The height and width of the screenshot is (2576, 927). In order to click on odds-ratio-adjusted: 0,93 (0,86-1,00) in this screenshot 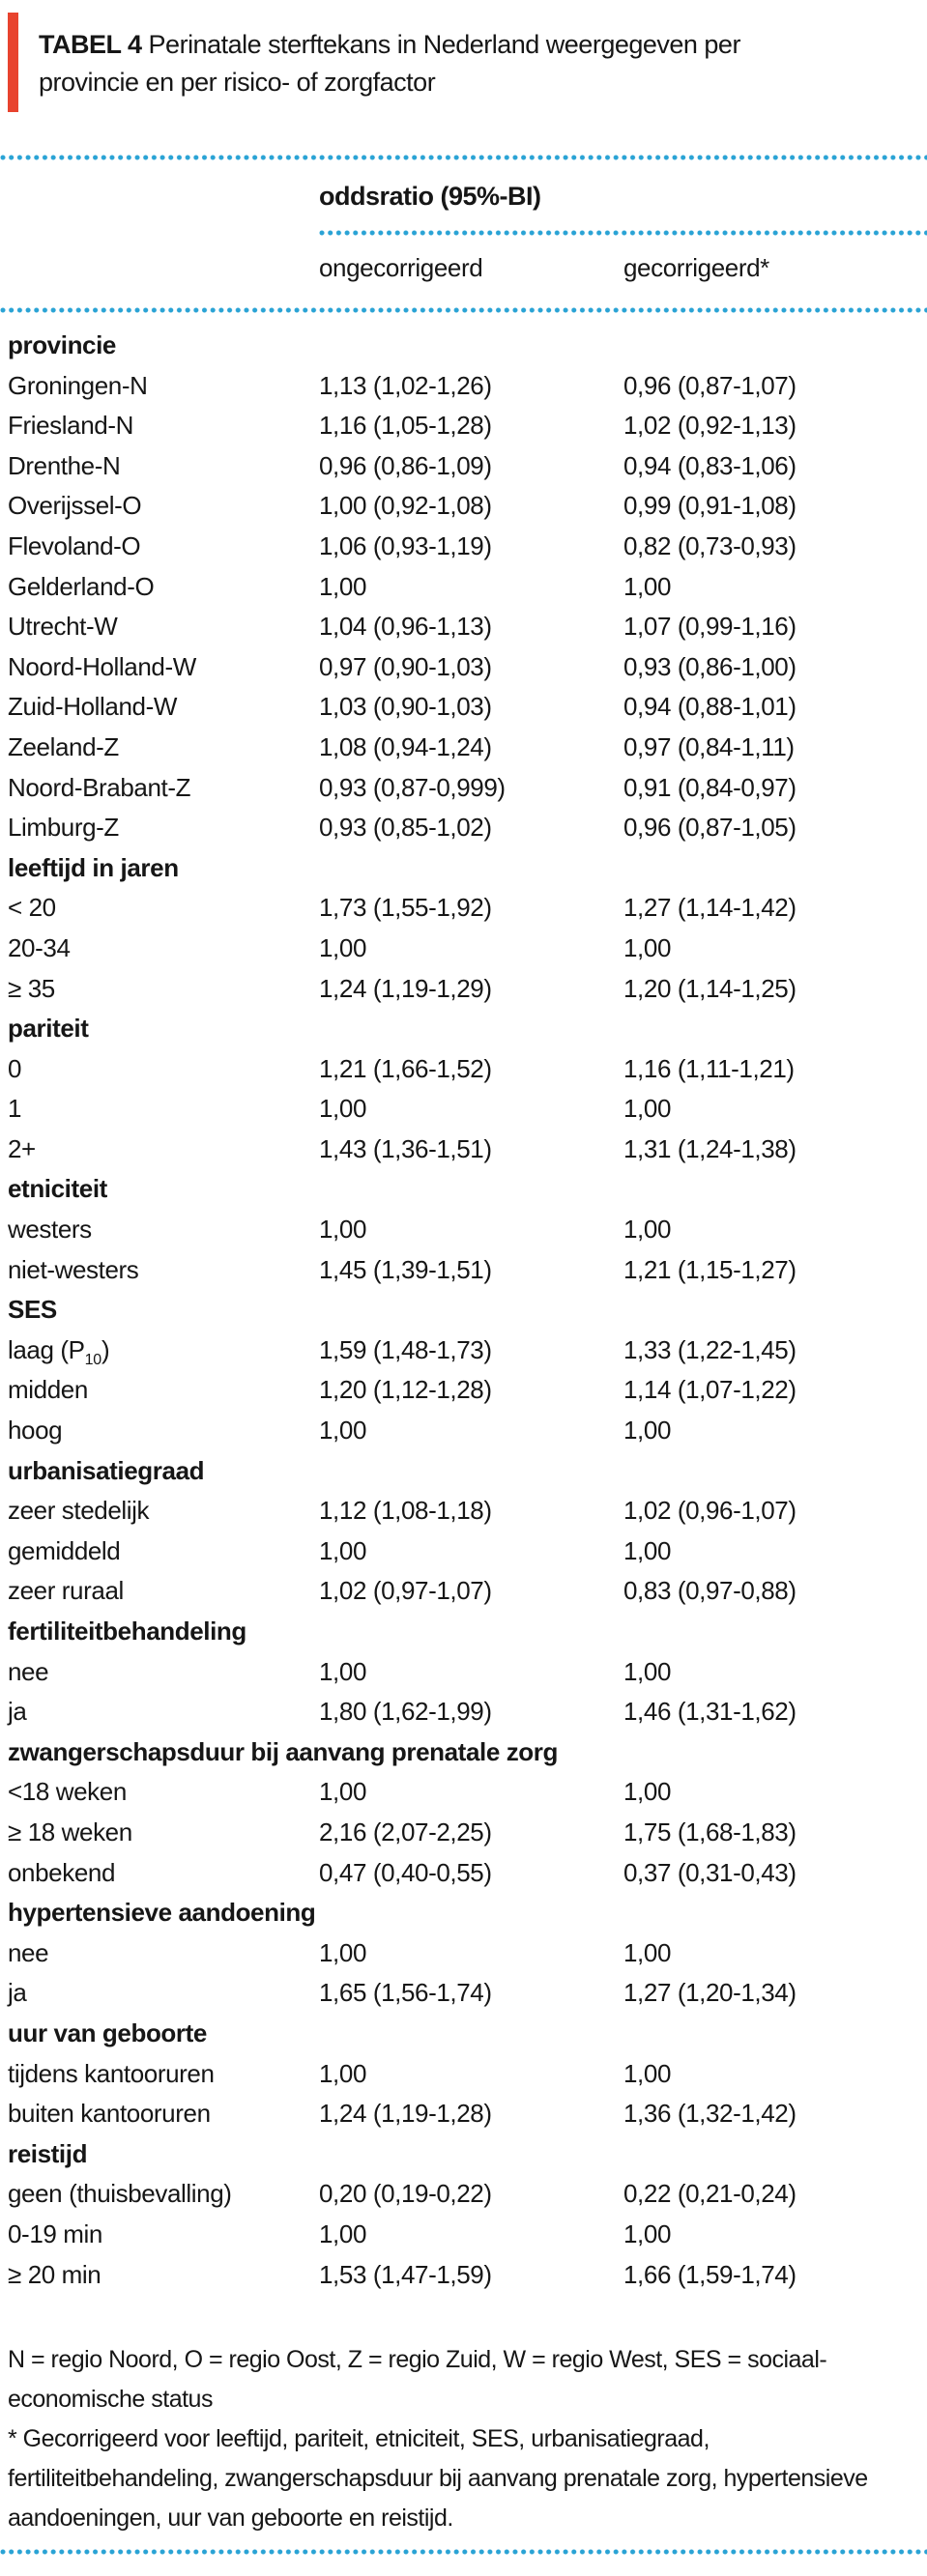, I will do `click(710, 666)`.